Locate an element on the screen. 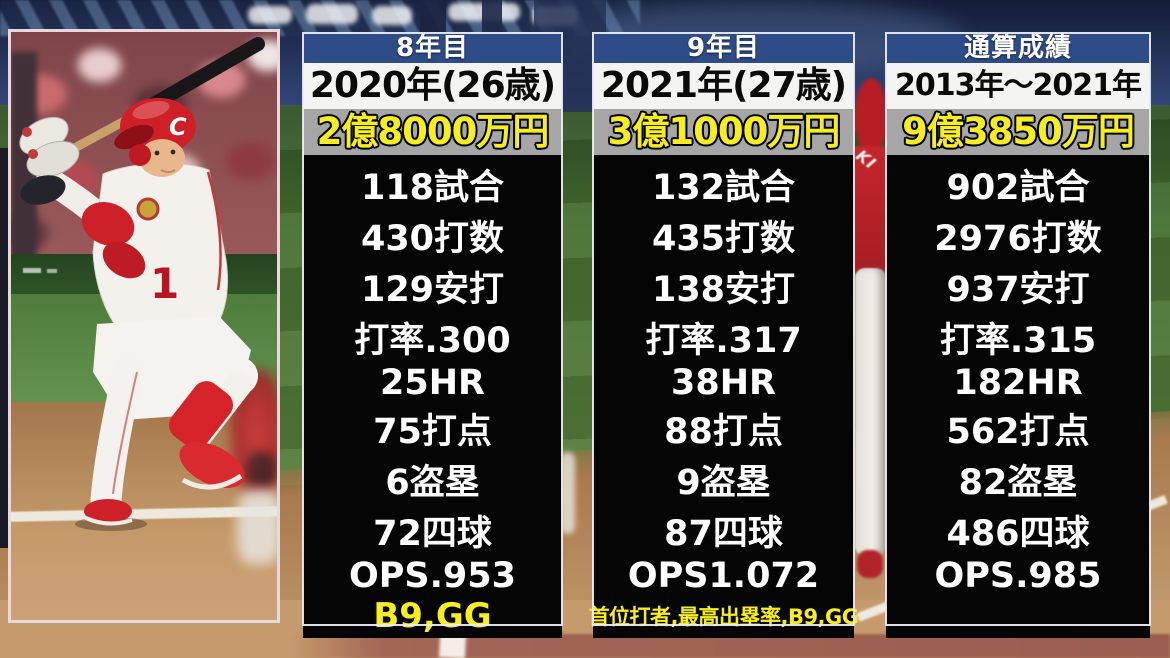  salary-label: 3億1000万円 is located at coordinates (723, 132).